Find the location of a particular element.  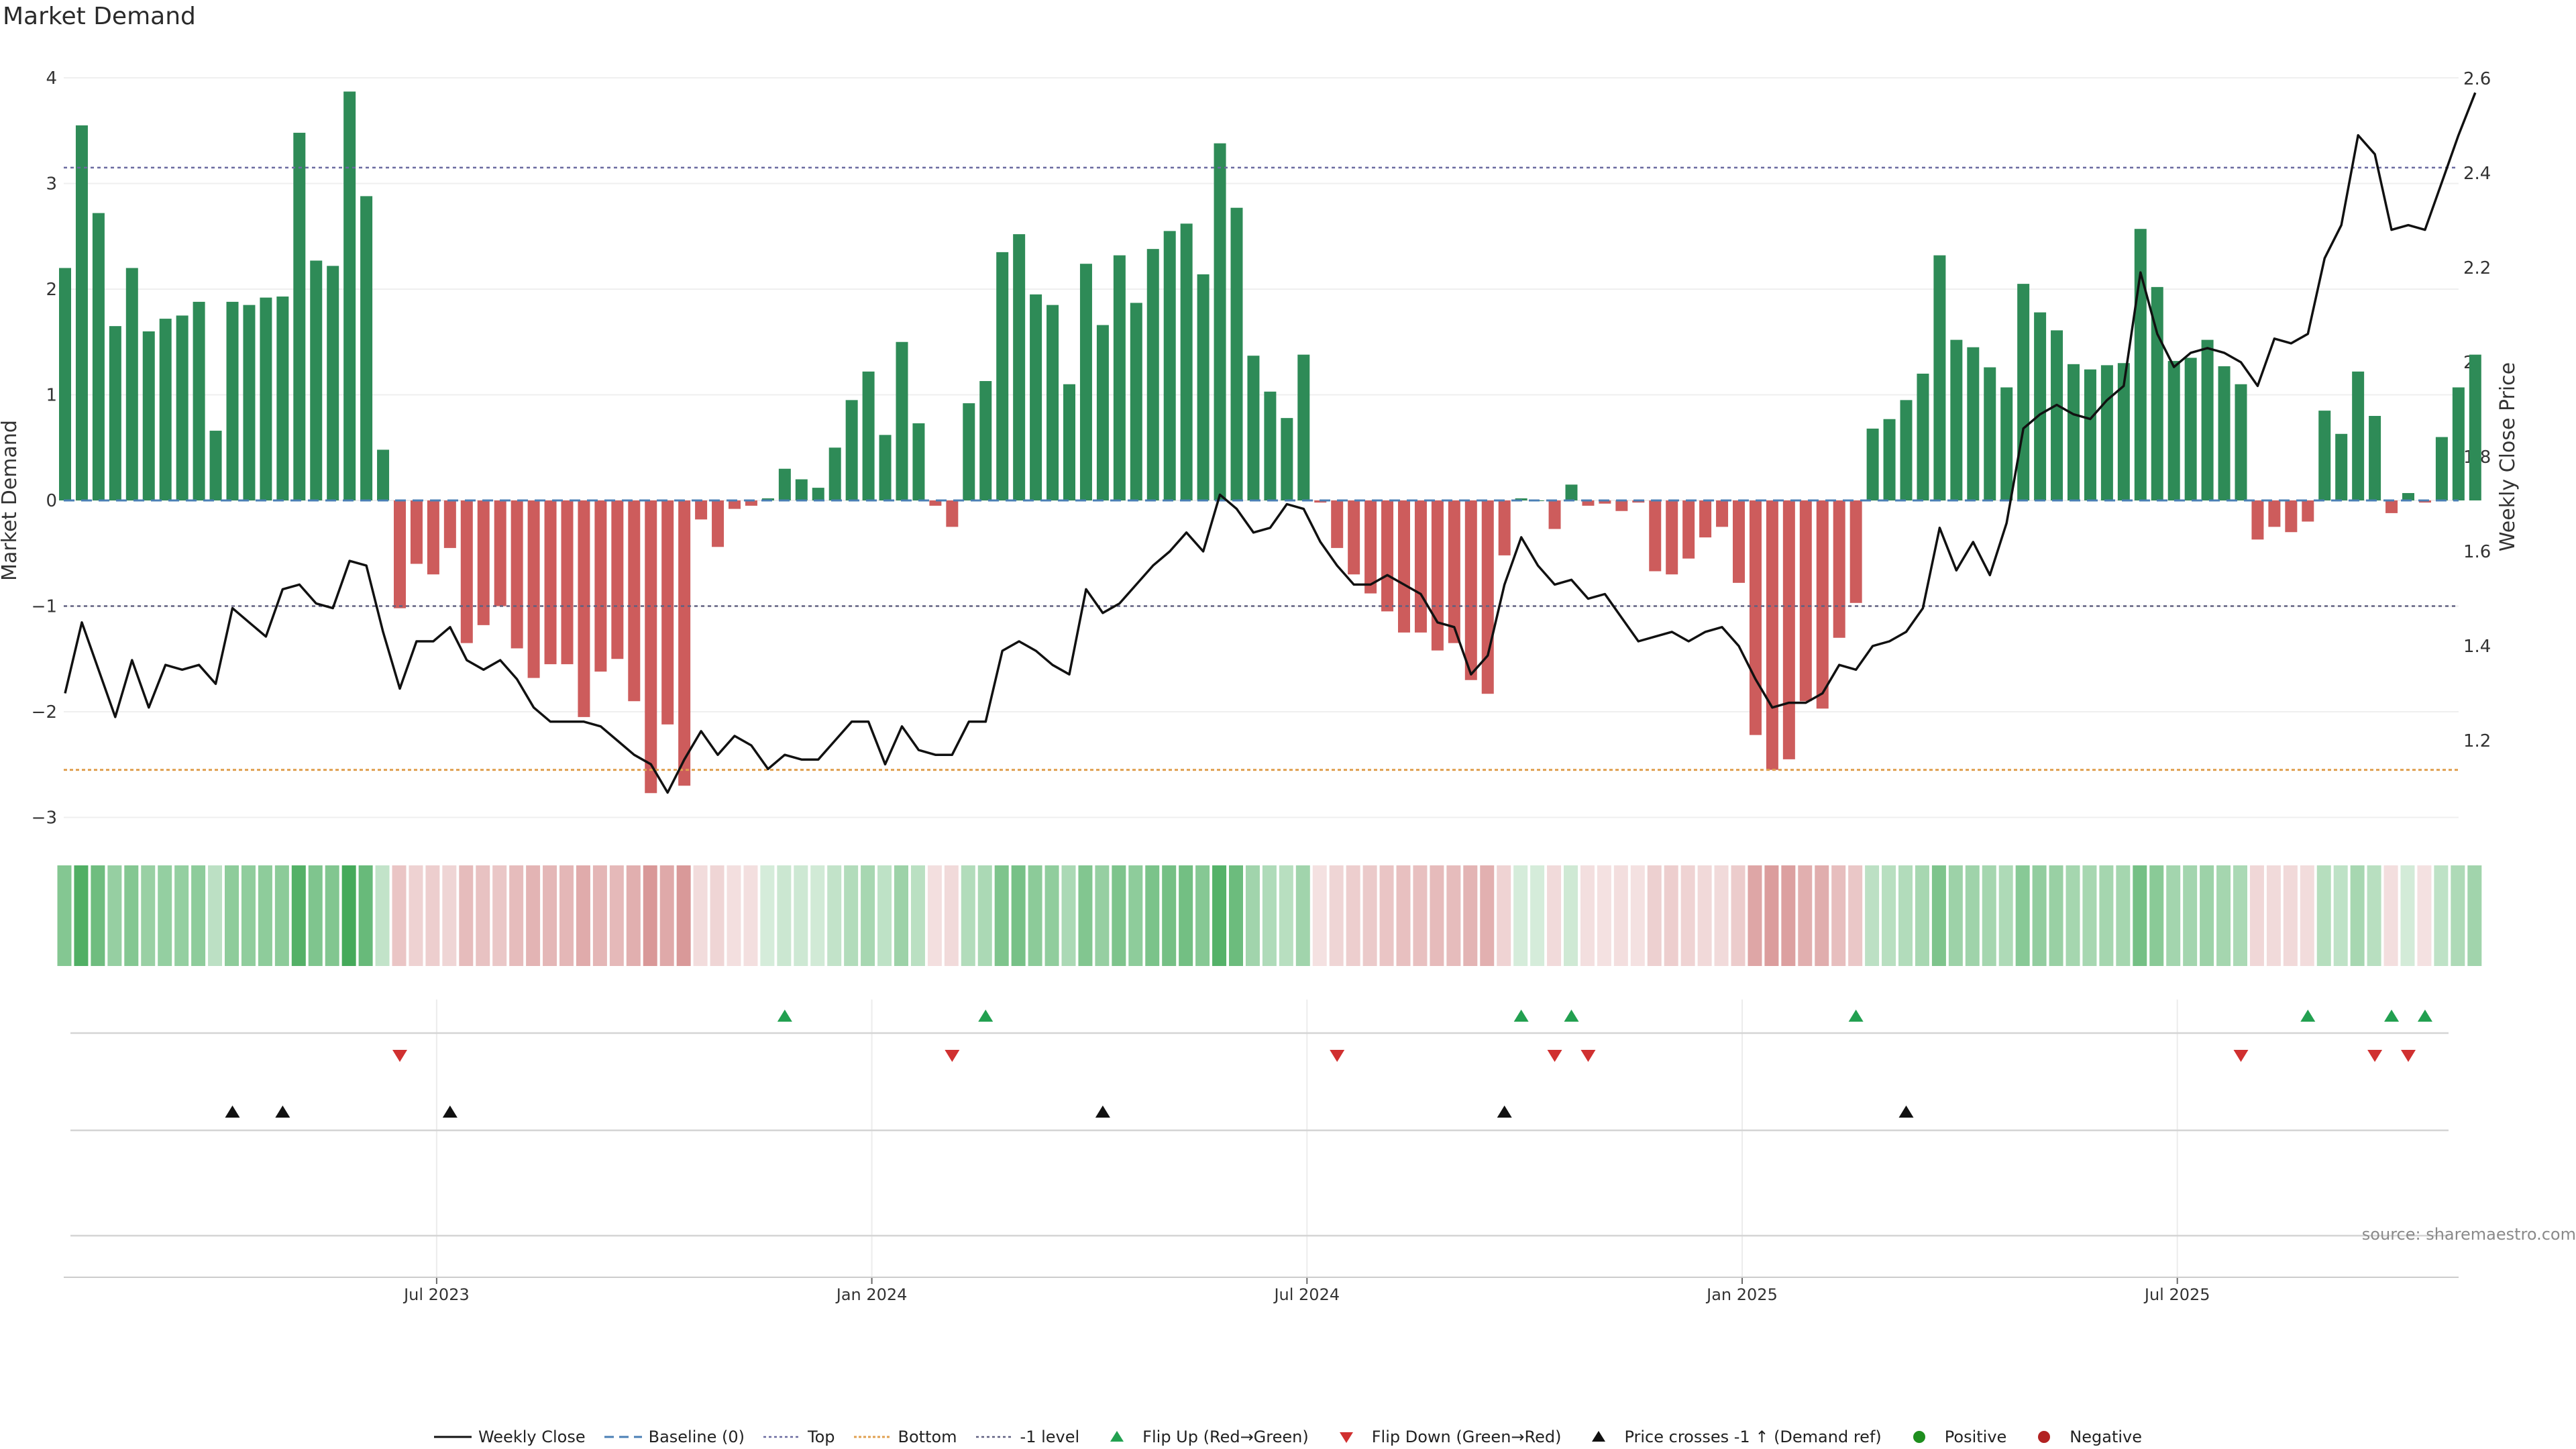

legend-label: -1 level is located at coordinates (1050, 1437).